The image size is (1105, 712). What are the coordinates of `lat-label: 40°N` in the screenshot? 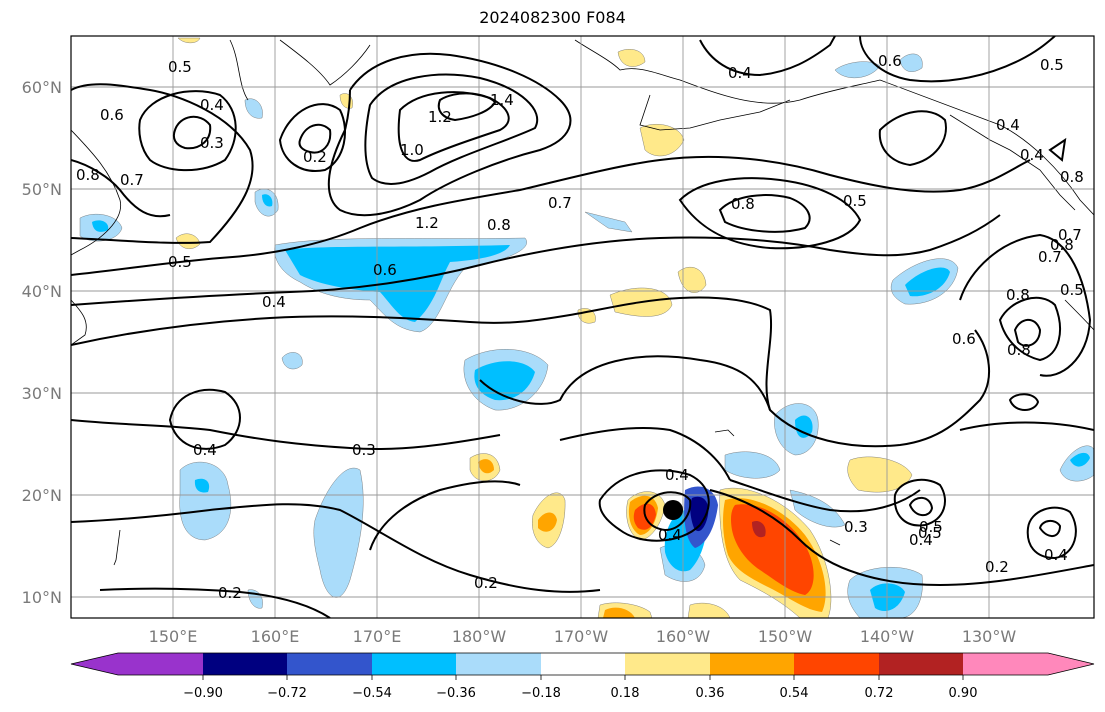 It's located at (42, 291).